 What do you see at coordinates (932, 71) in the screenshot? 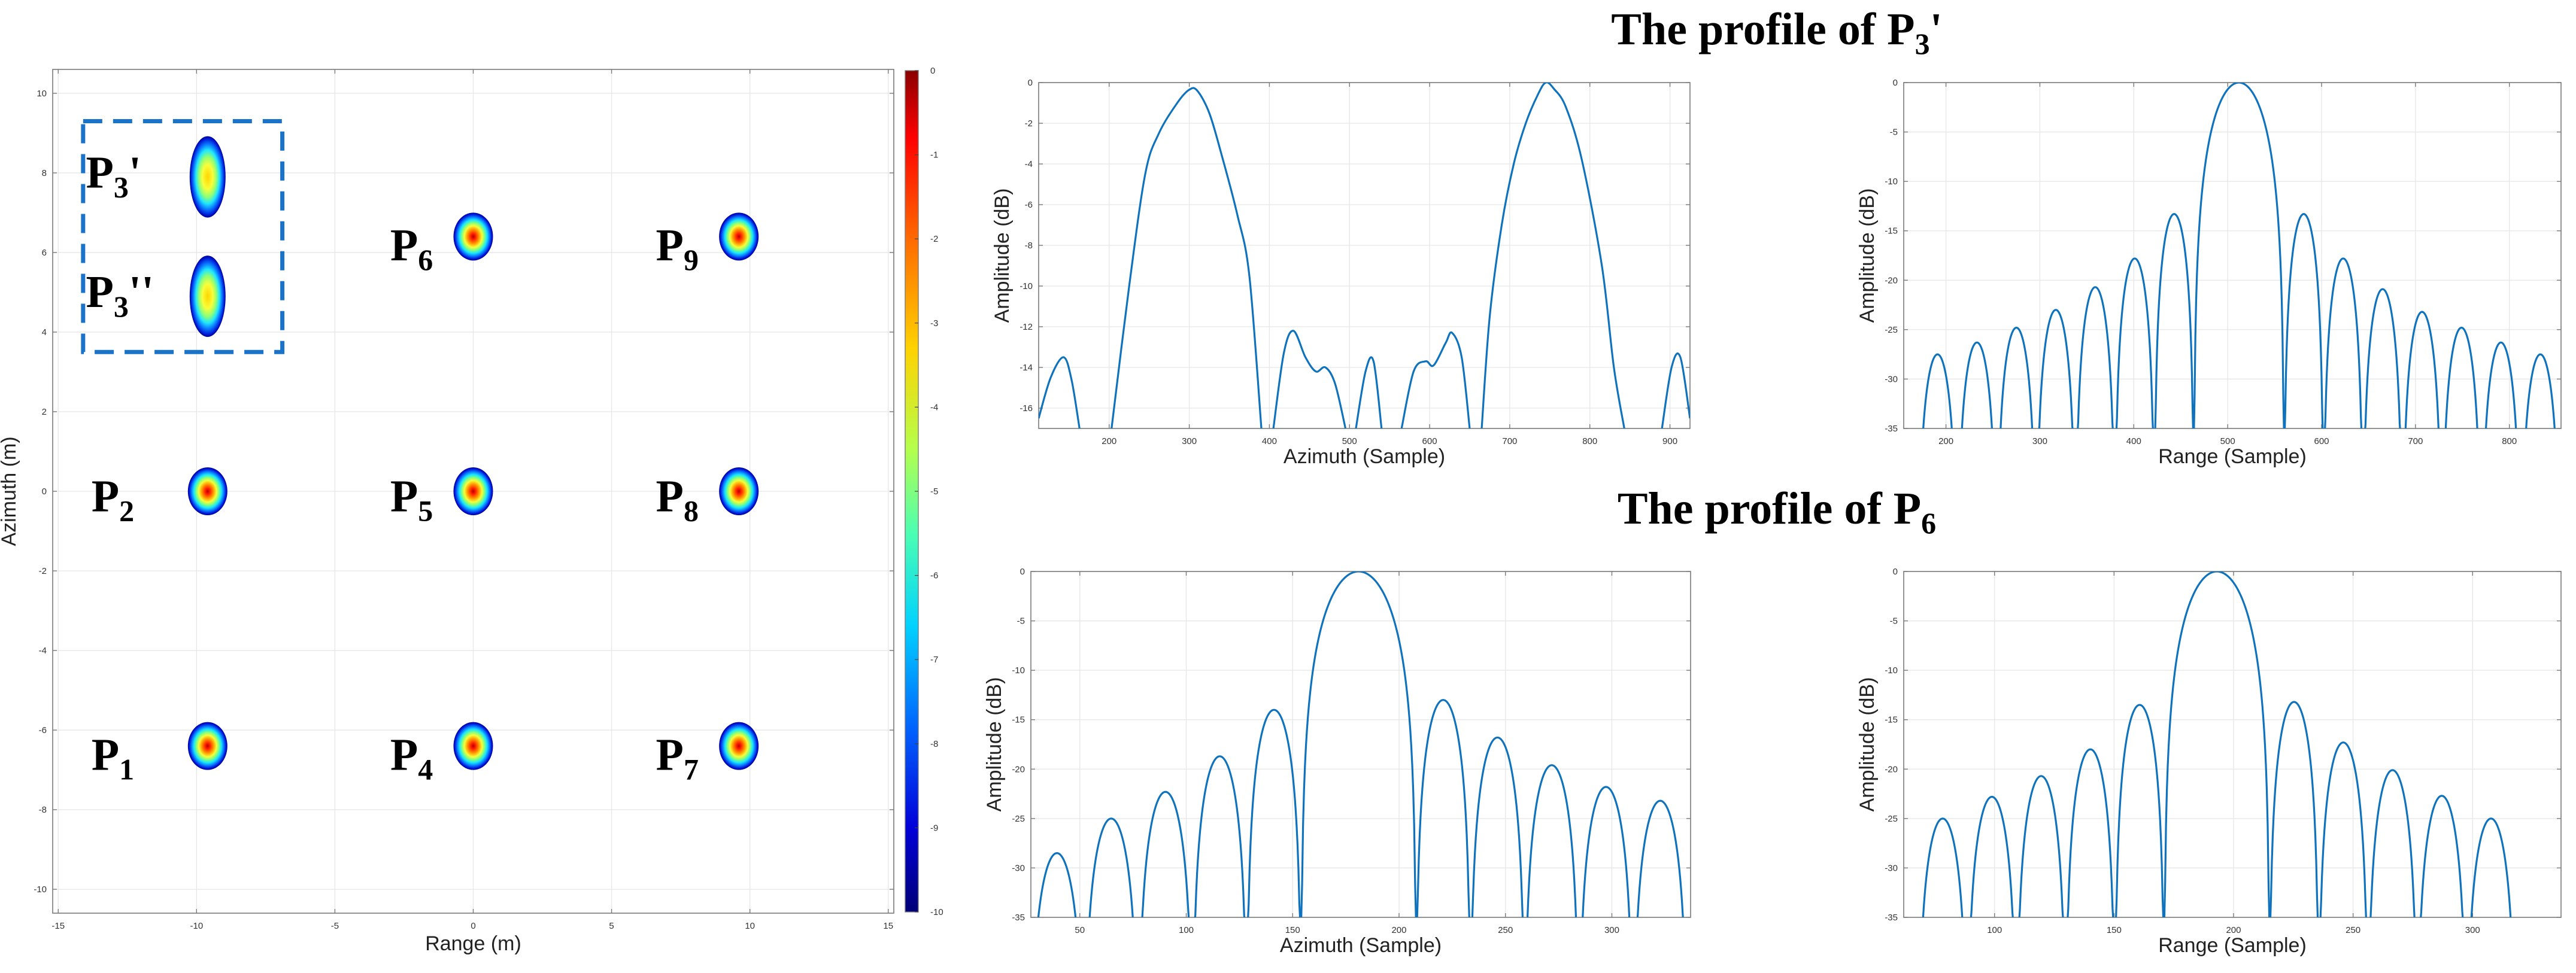
I see `colorbar-tick-label: 0` at bounding box center [932, 71].